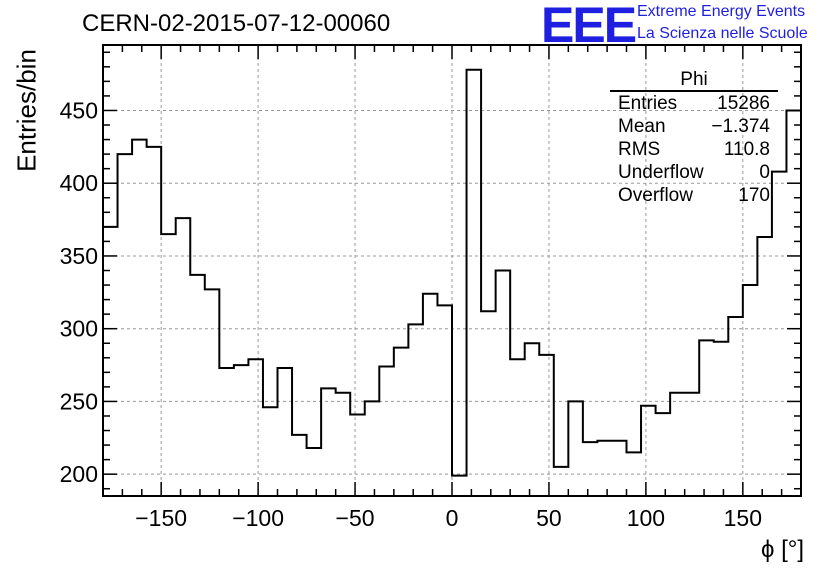 Image resolution: width=836 pixels, height=572 pixels. What do you see at coordinates (642, 126) in the screenshot?
I see `stats-label: Mean` at bounding box center [642, 126].